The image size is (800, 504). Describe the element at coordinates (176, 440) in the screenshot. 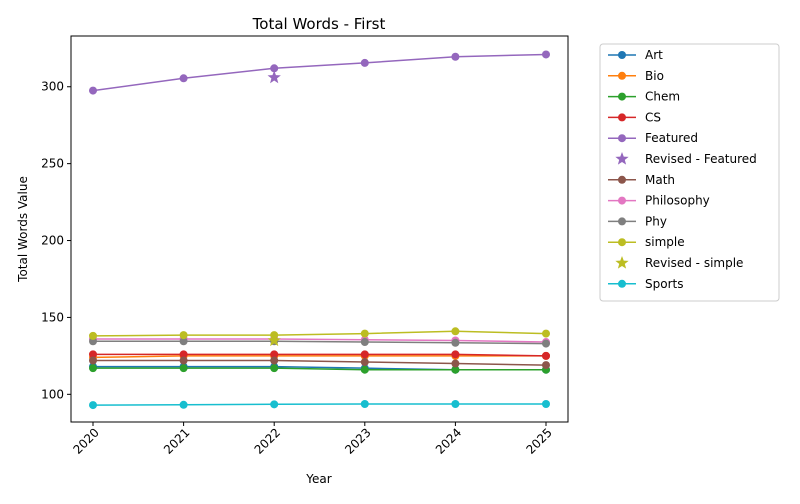

I see `x-tick-label: 2021` at that location.